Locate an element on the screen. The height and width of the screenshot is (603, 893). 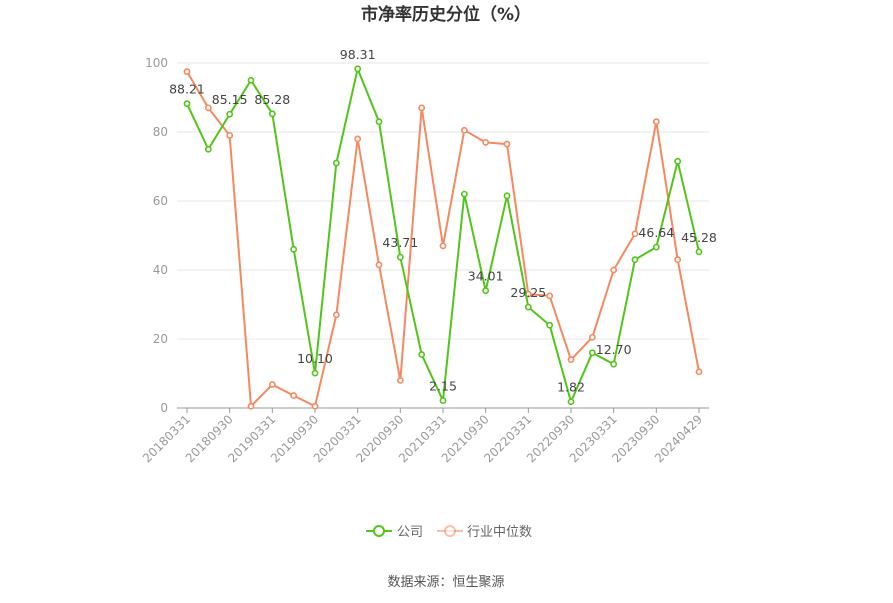
data-label: 43.71 is located at coordinates (400, 242).